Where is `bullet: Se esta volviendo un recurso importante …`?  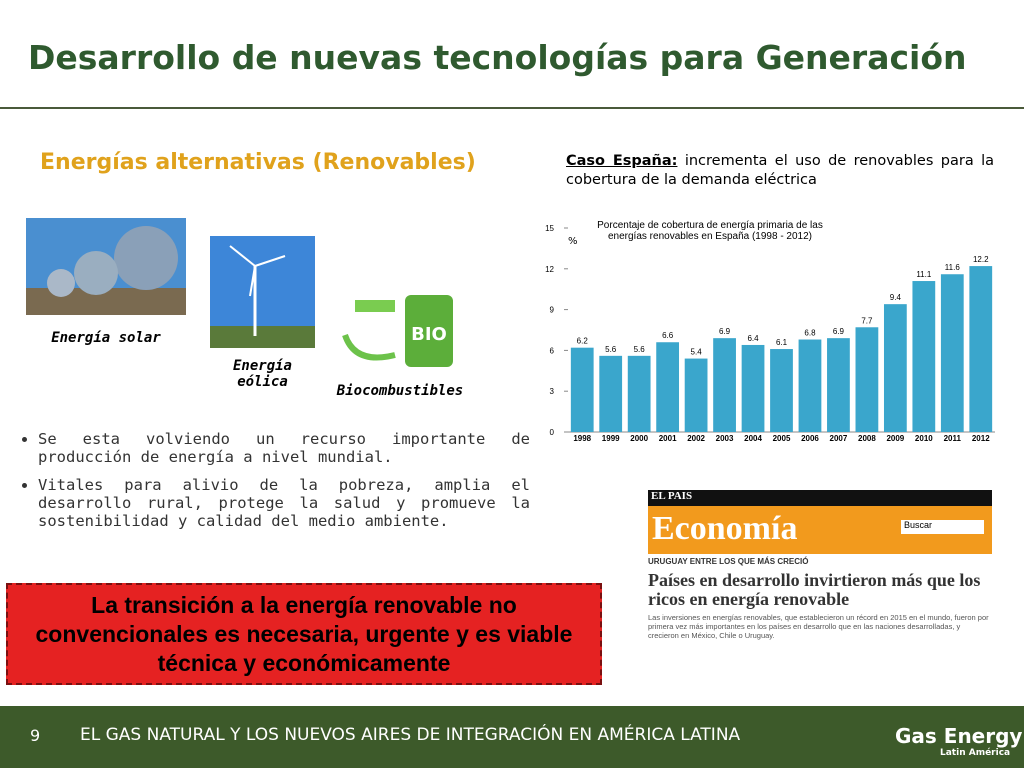
bullet: Se esta volviendo un recurso importante … is located at coordinates (284, 448).